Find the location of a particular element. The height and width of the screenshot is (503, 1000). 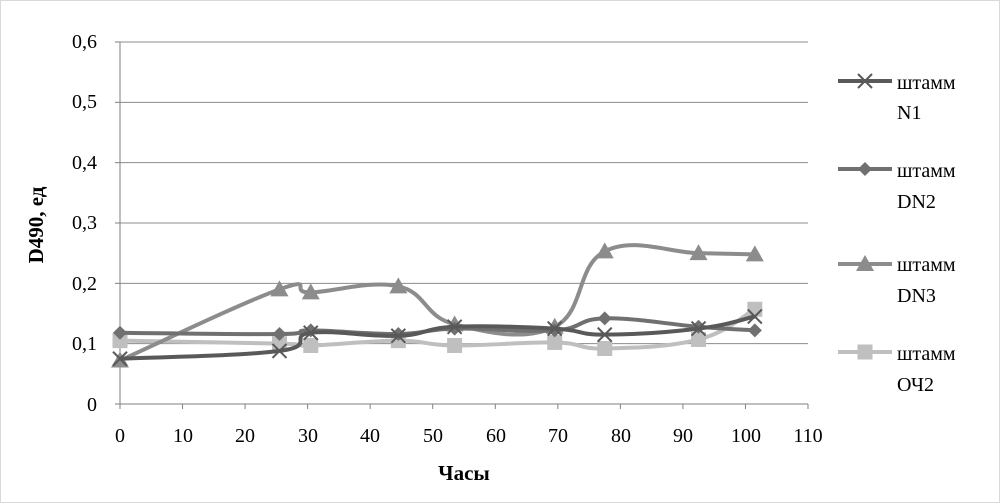

legend-label-line2: N1 is located at coordinates (909, 113).